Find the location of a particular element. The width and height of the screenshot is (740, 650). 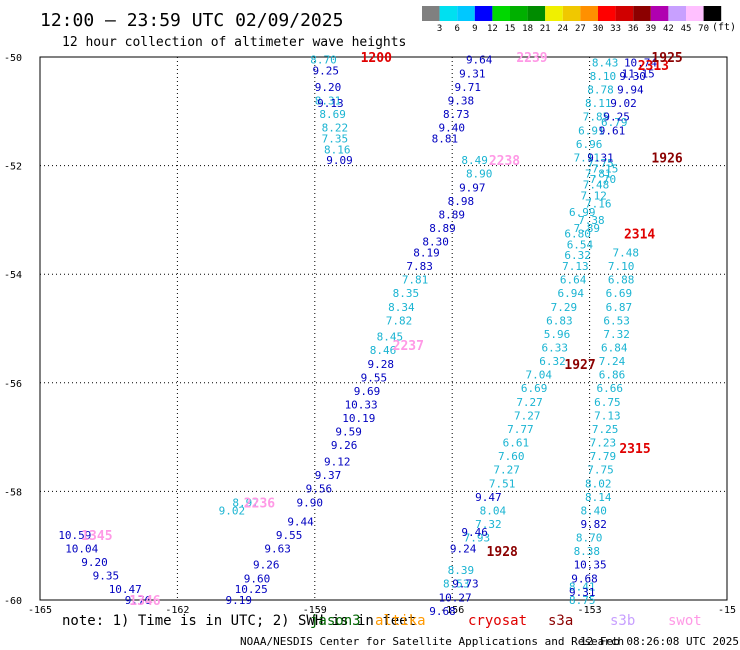

wave-height-value: 9.28 is located at coordinates (380, 364).